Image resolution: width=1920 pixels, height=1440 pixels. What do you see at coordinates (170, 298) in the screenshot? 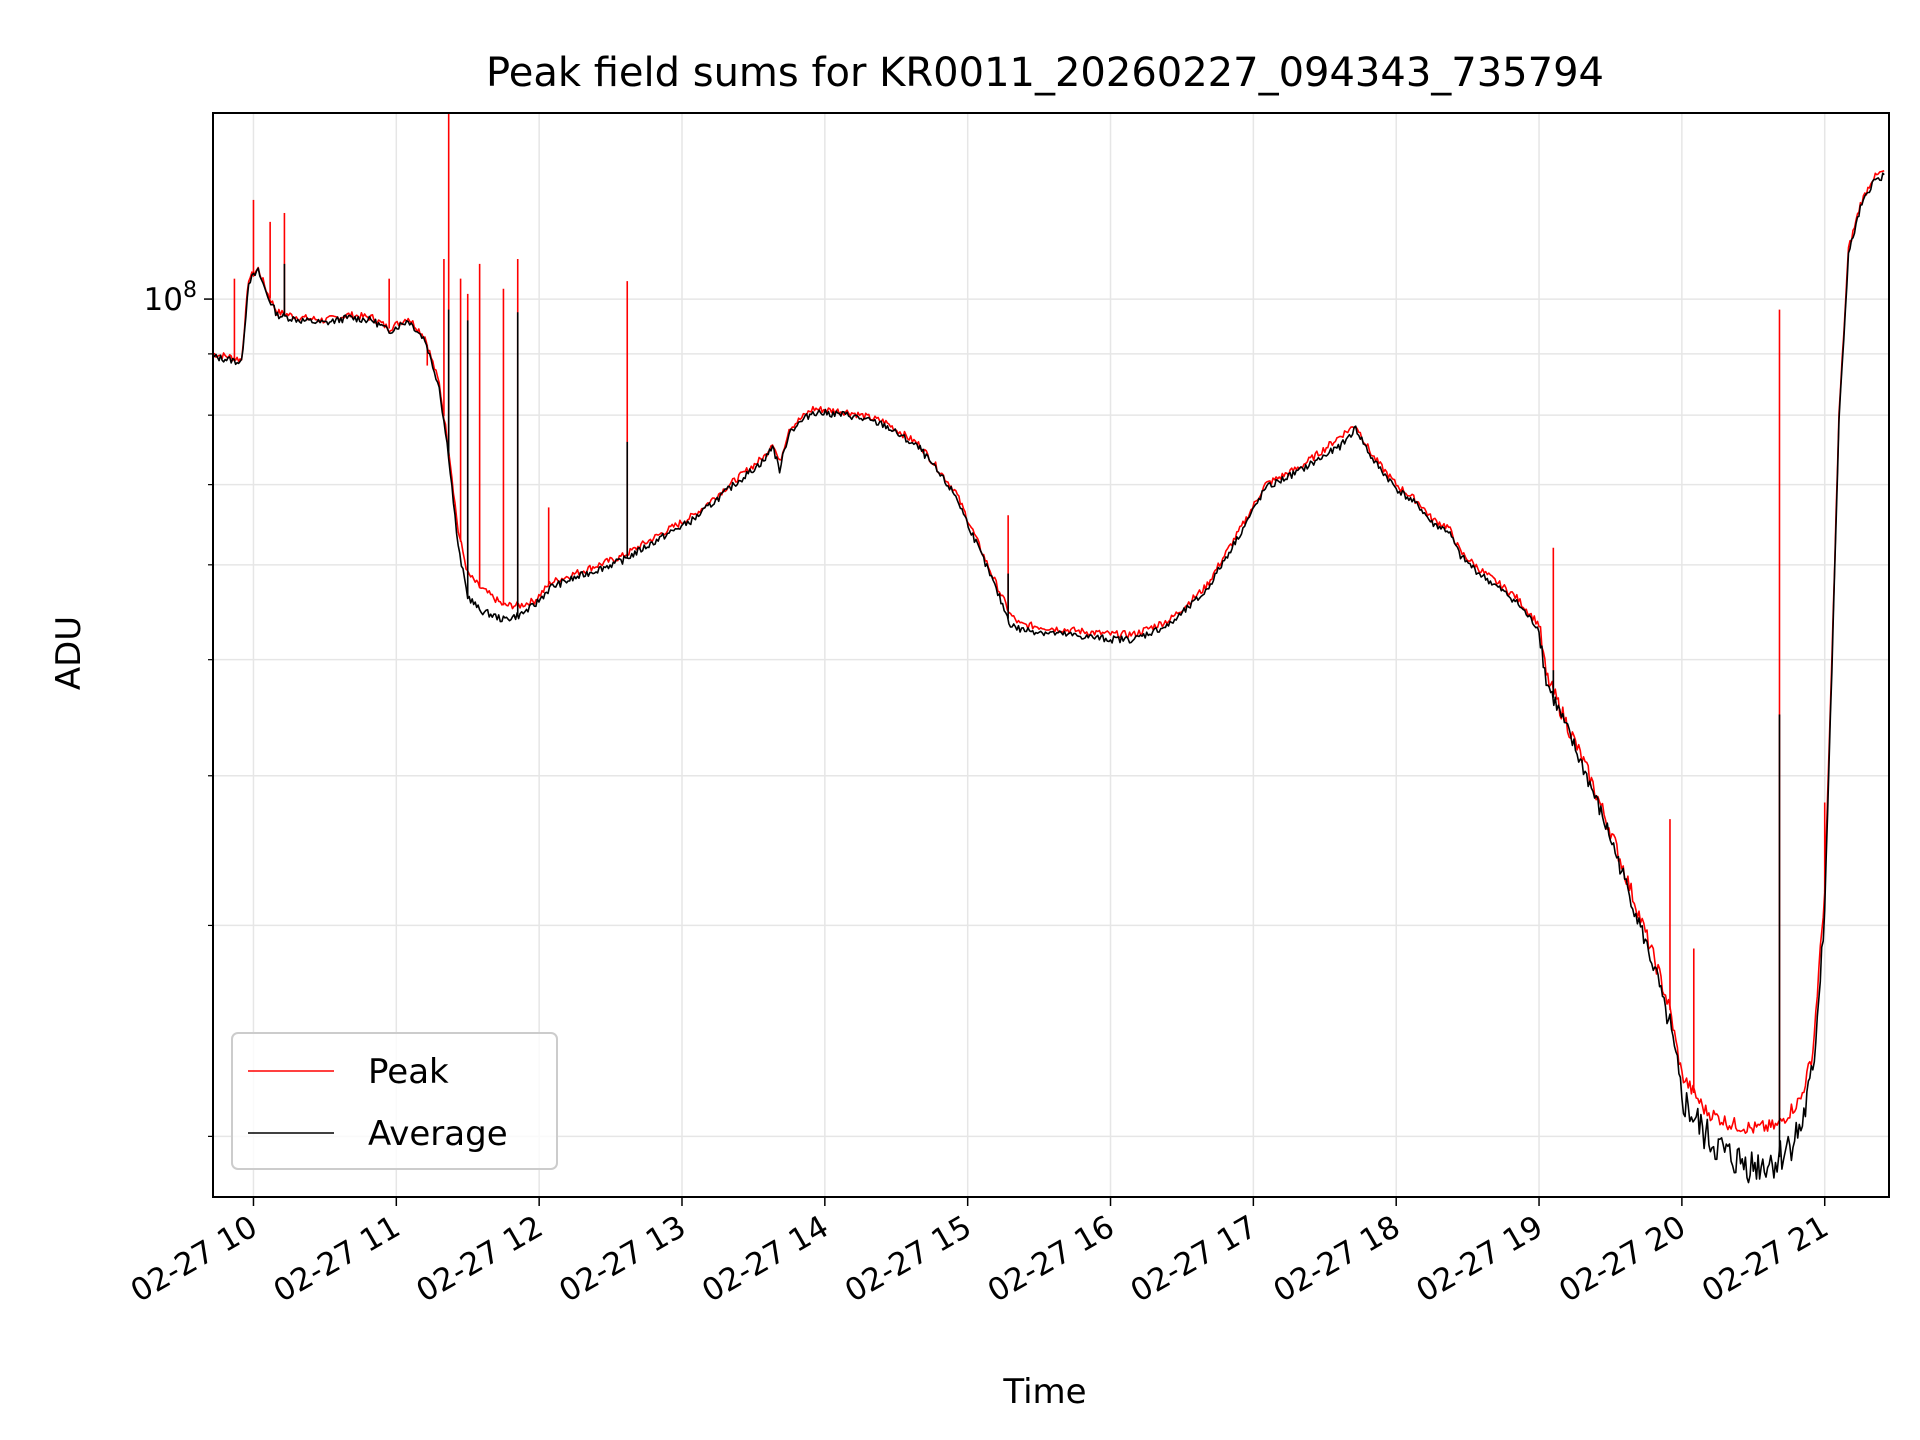
I see `y-tick-label: 108` at bounding box center [170, 298].